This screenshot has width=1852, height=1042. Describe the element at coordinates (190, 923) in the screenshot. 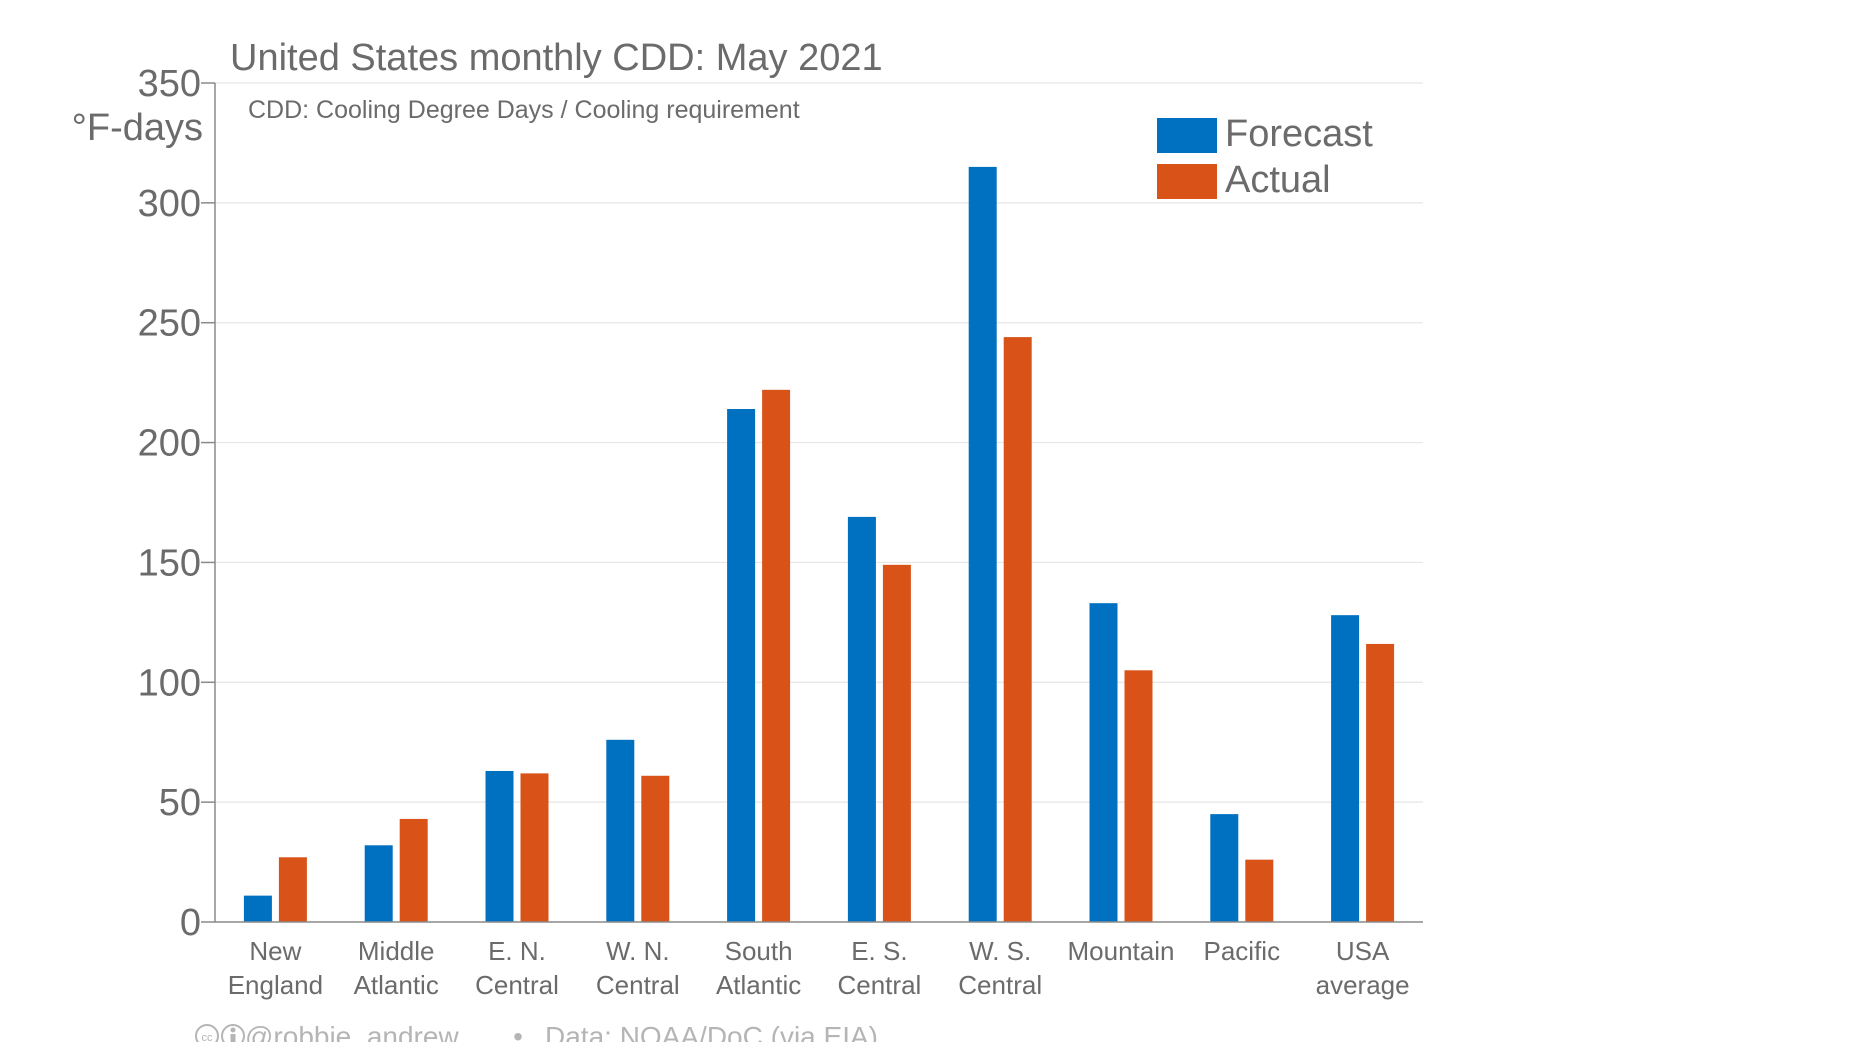

I see `y-tick-label: 0` at that location.